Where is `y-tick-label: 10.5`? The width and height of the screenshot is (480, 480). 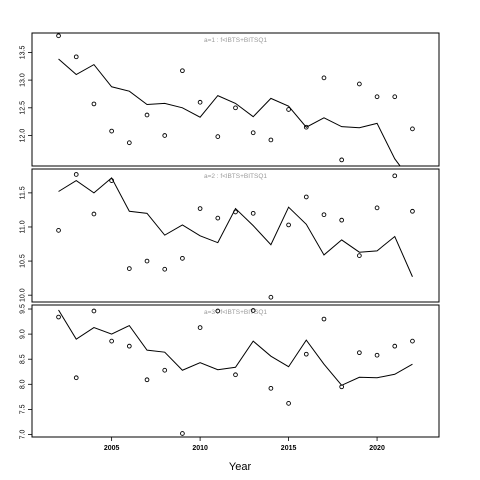
y-tick-label: 10.5 is located at coordinates (23, 261).